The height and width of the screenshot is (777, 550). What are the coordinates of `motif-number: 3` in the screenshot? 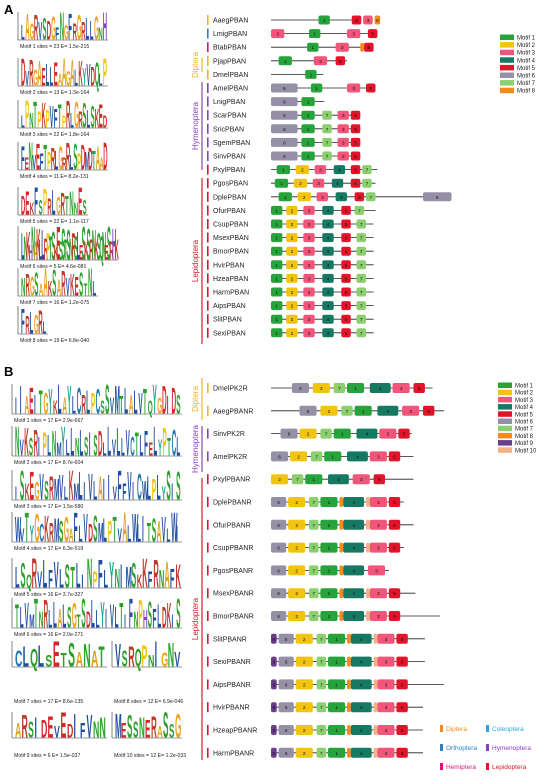 It's located at (388, 435).